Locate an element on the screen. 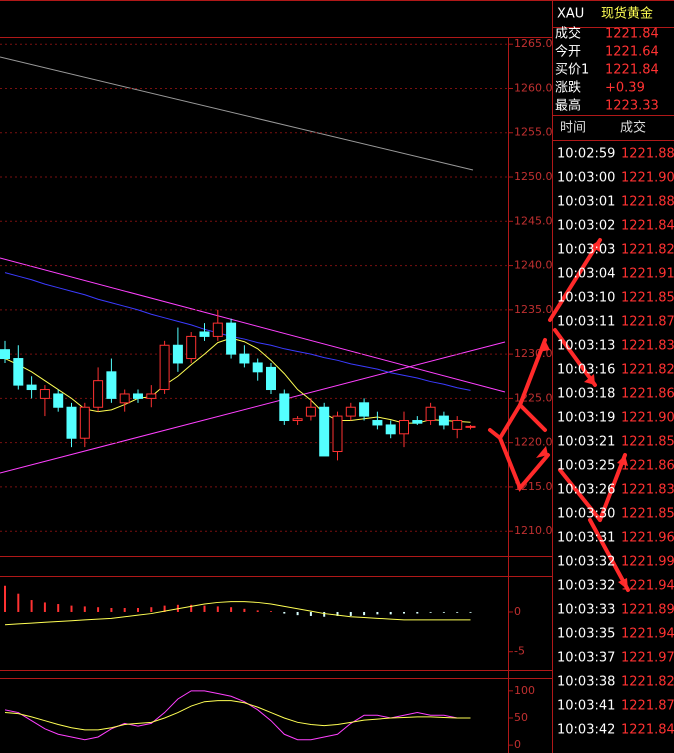  y-tick-label: 0 is located at coordinates (517, 611).